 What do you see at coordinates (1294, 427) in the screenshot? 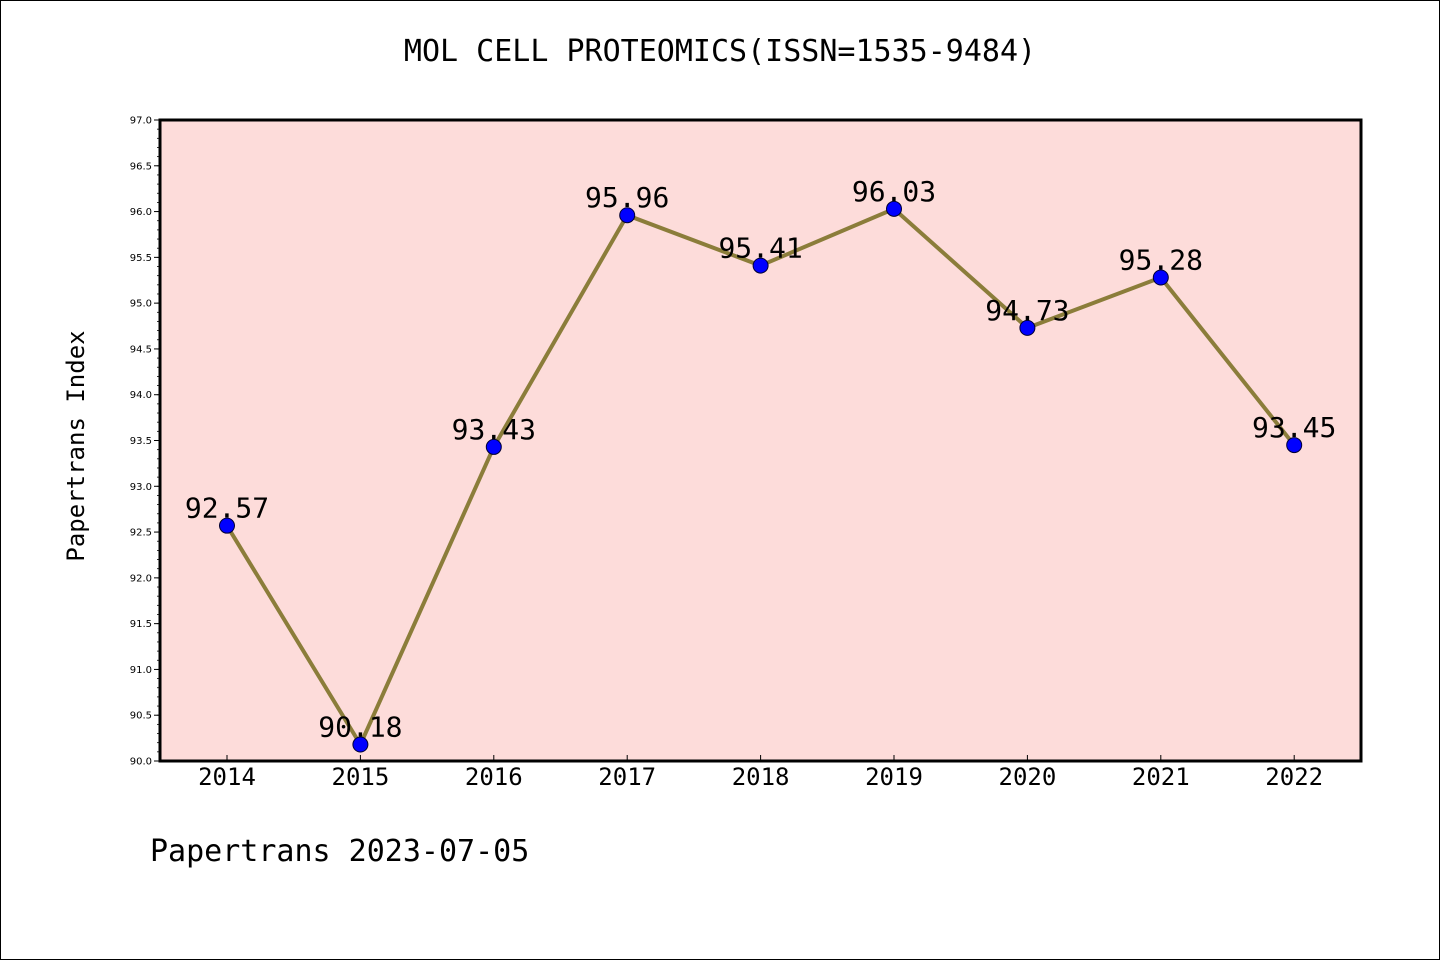
I see `data-label: 93.45` at bounding box center [1294, 427].